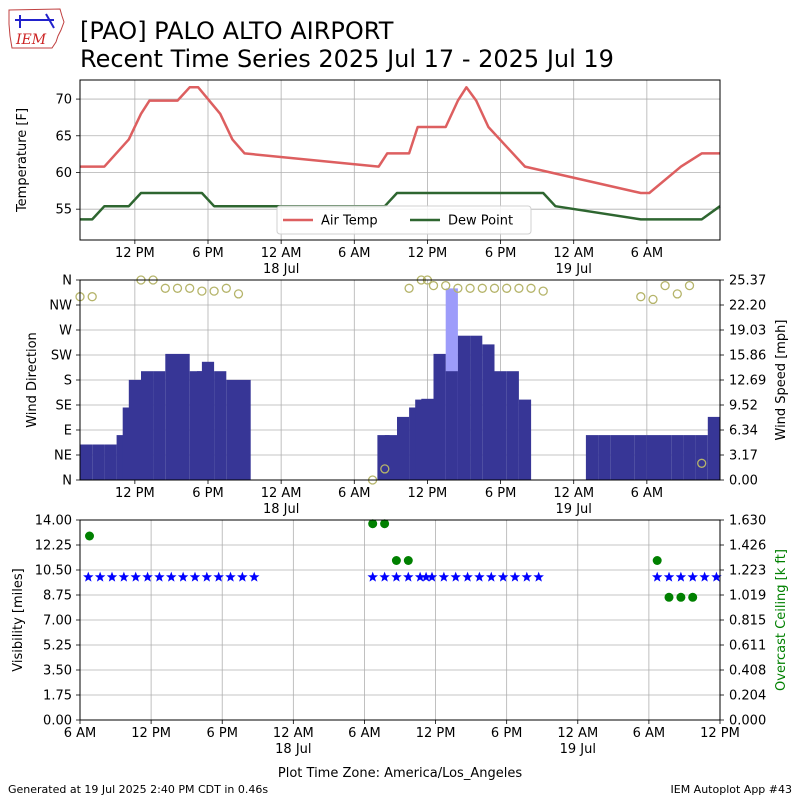 Image resolution: width=800 pixels, height=800 pixels. I want to click on direction-tick-label: S, so click(68, 381).